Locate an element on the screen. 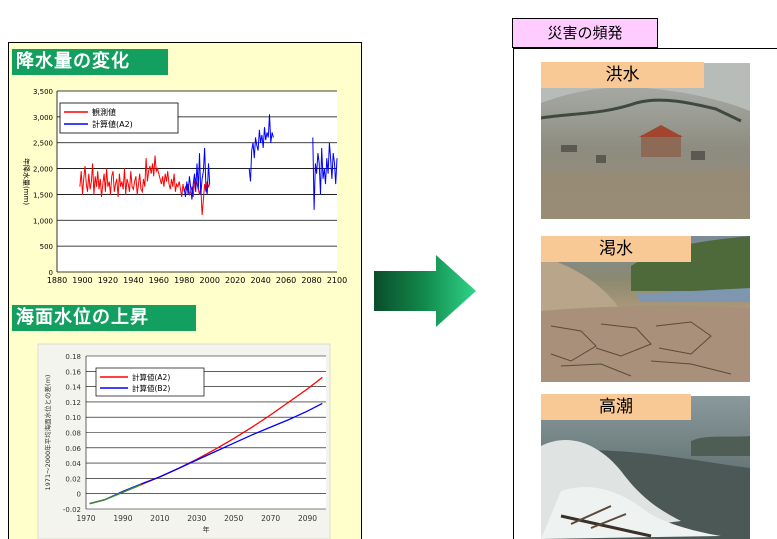 Image resolution: width=777 pixels, height=539 pixels. rain-chart-title: 降水量の変化 is located at coordinates (90, 62).